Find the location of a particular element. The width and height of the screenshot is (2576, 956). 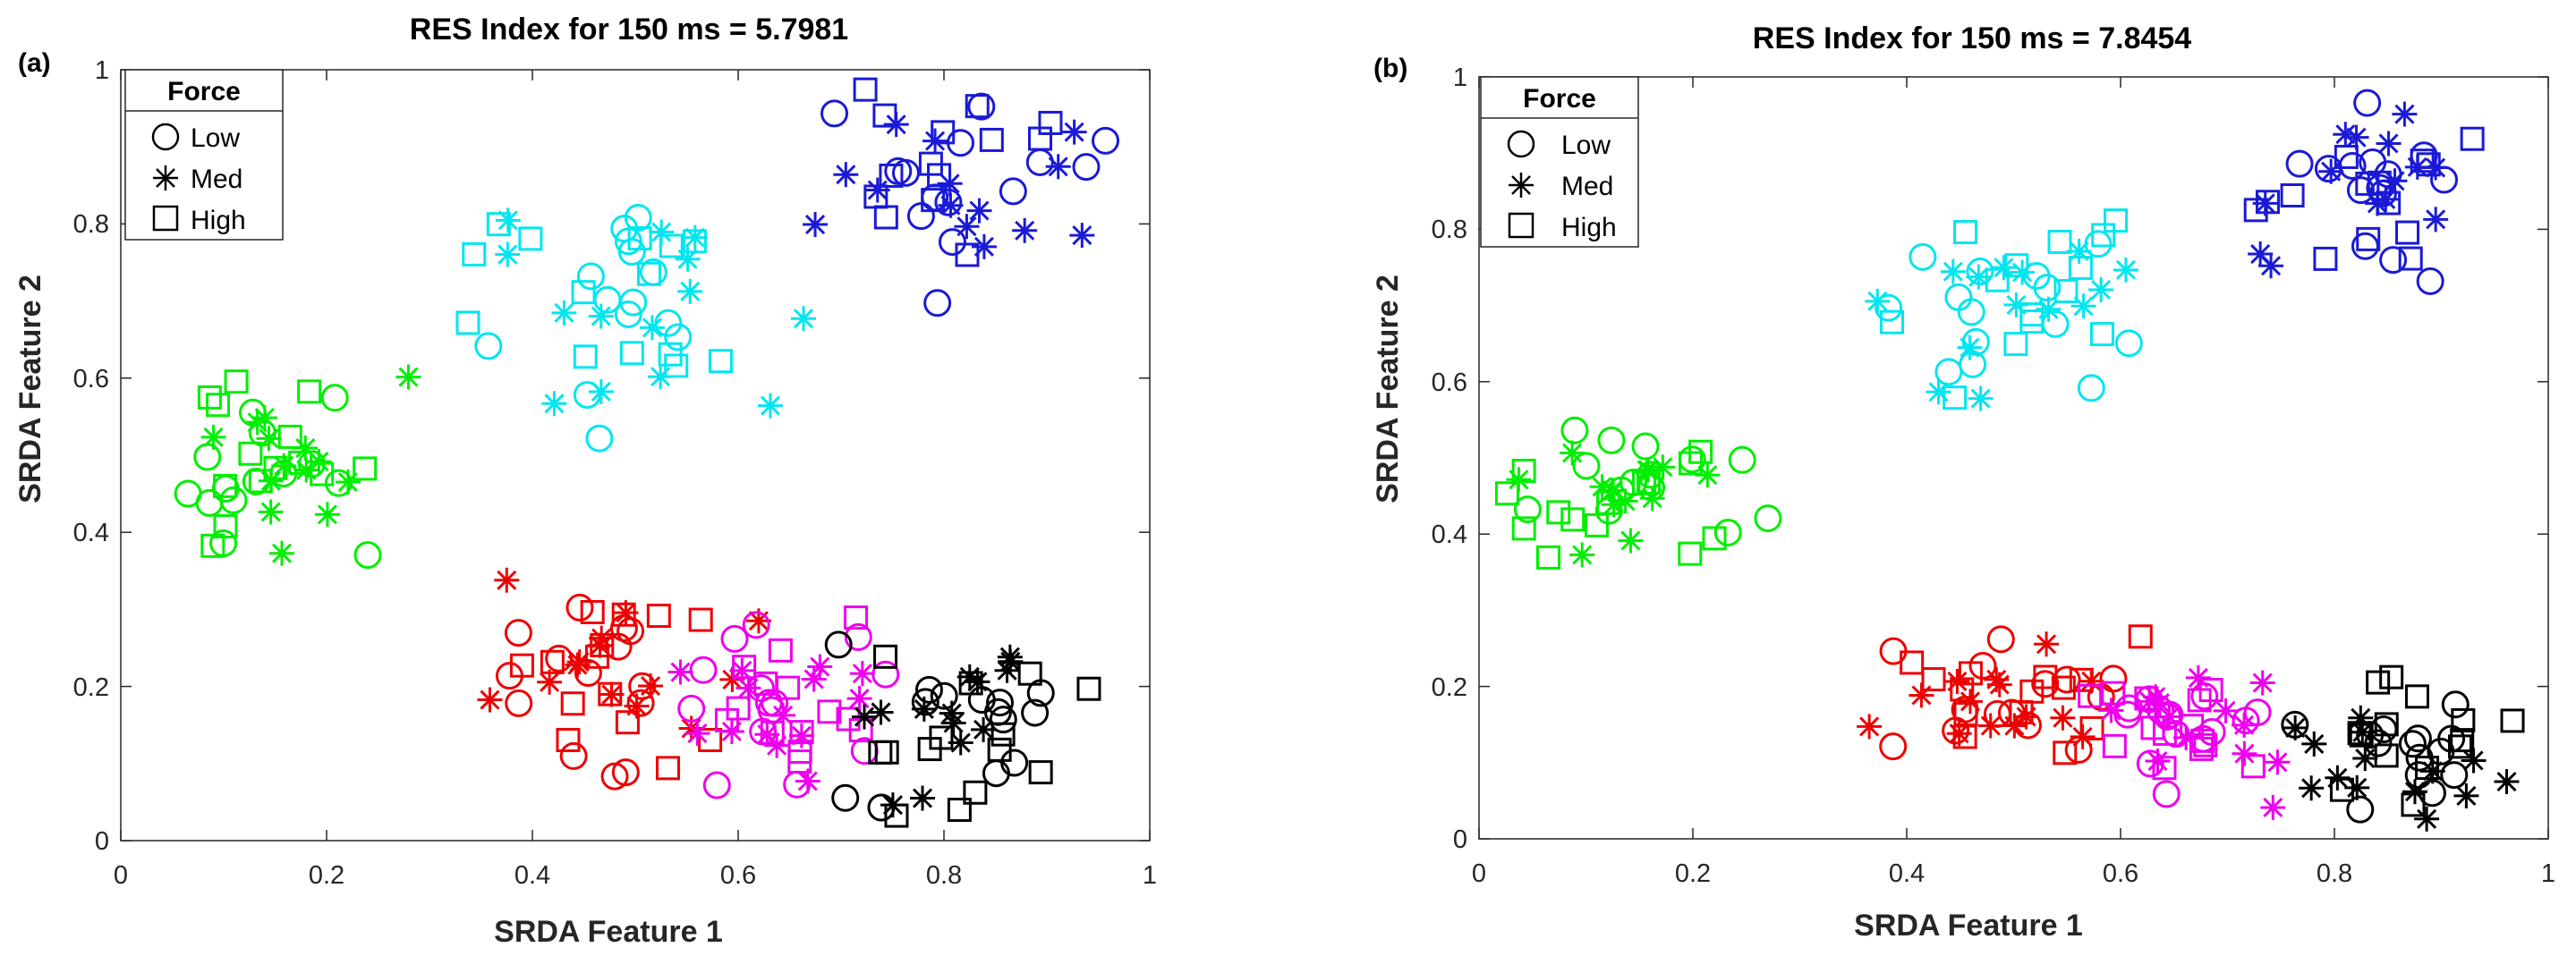

y-tick-label: 0.4 is located at coordinates (91, 533).